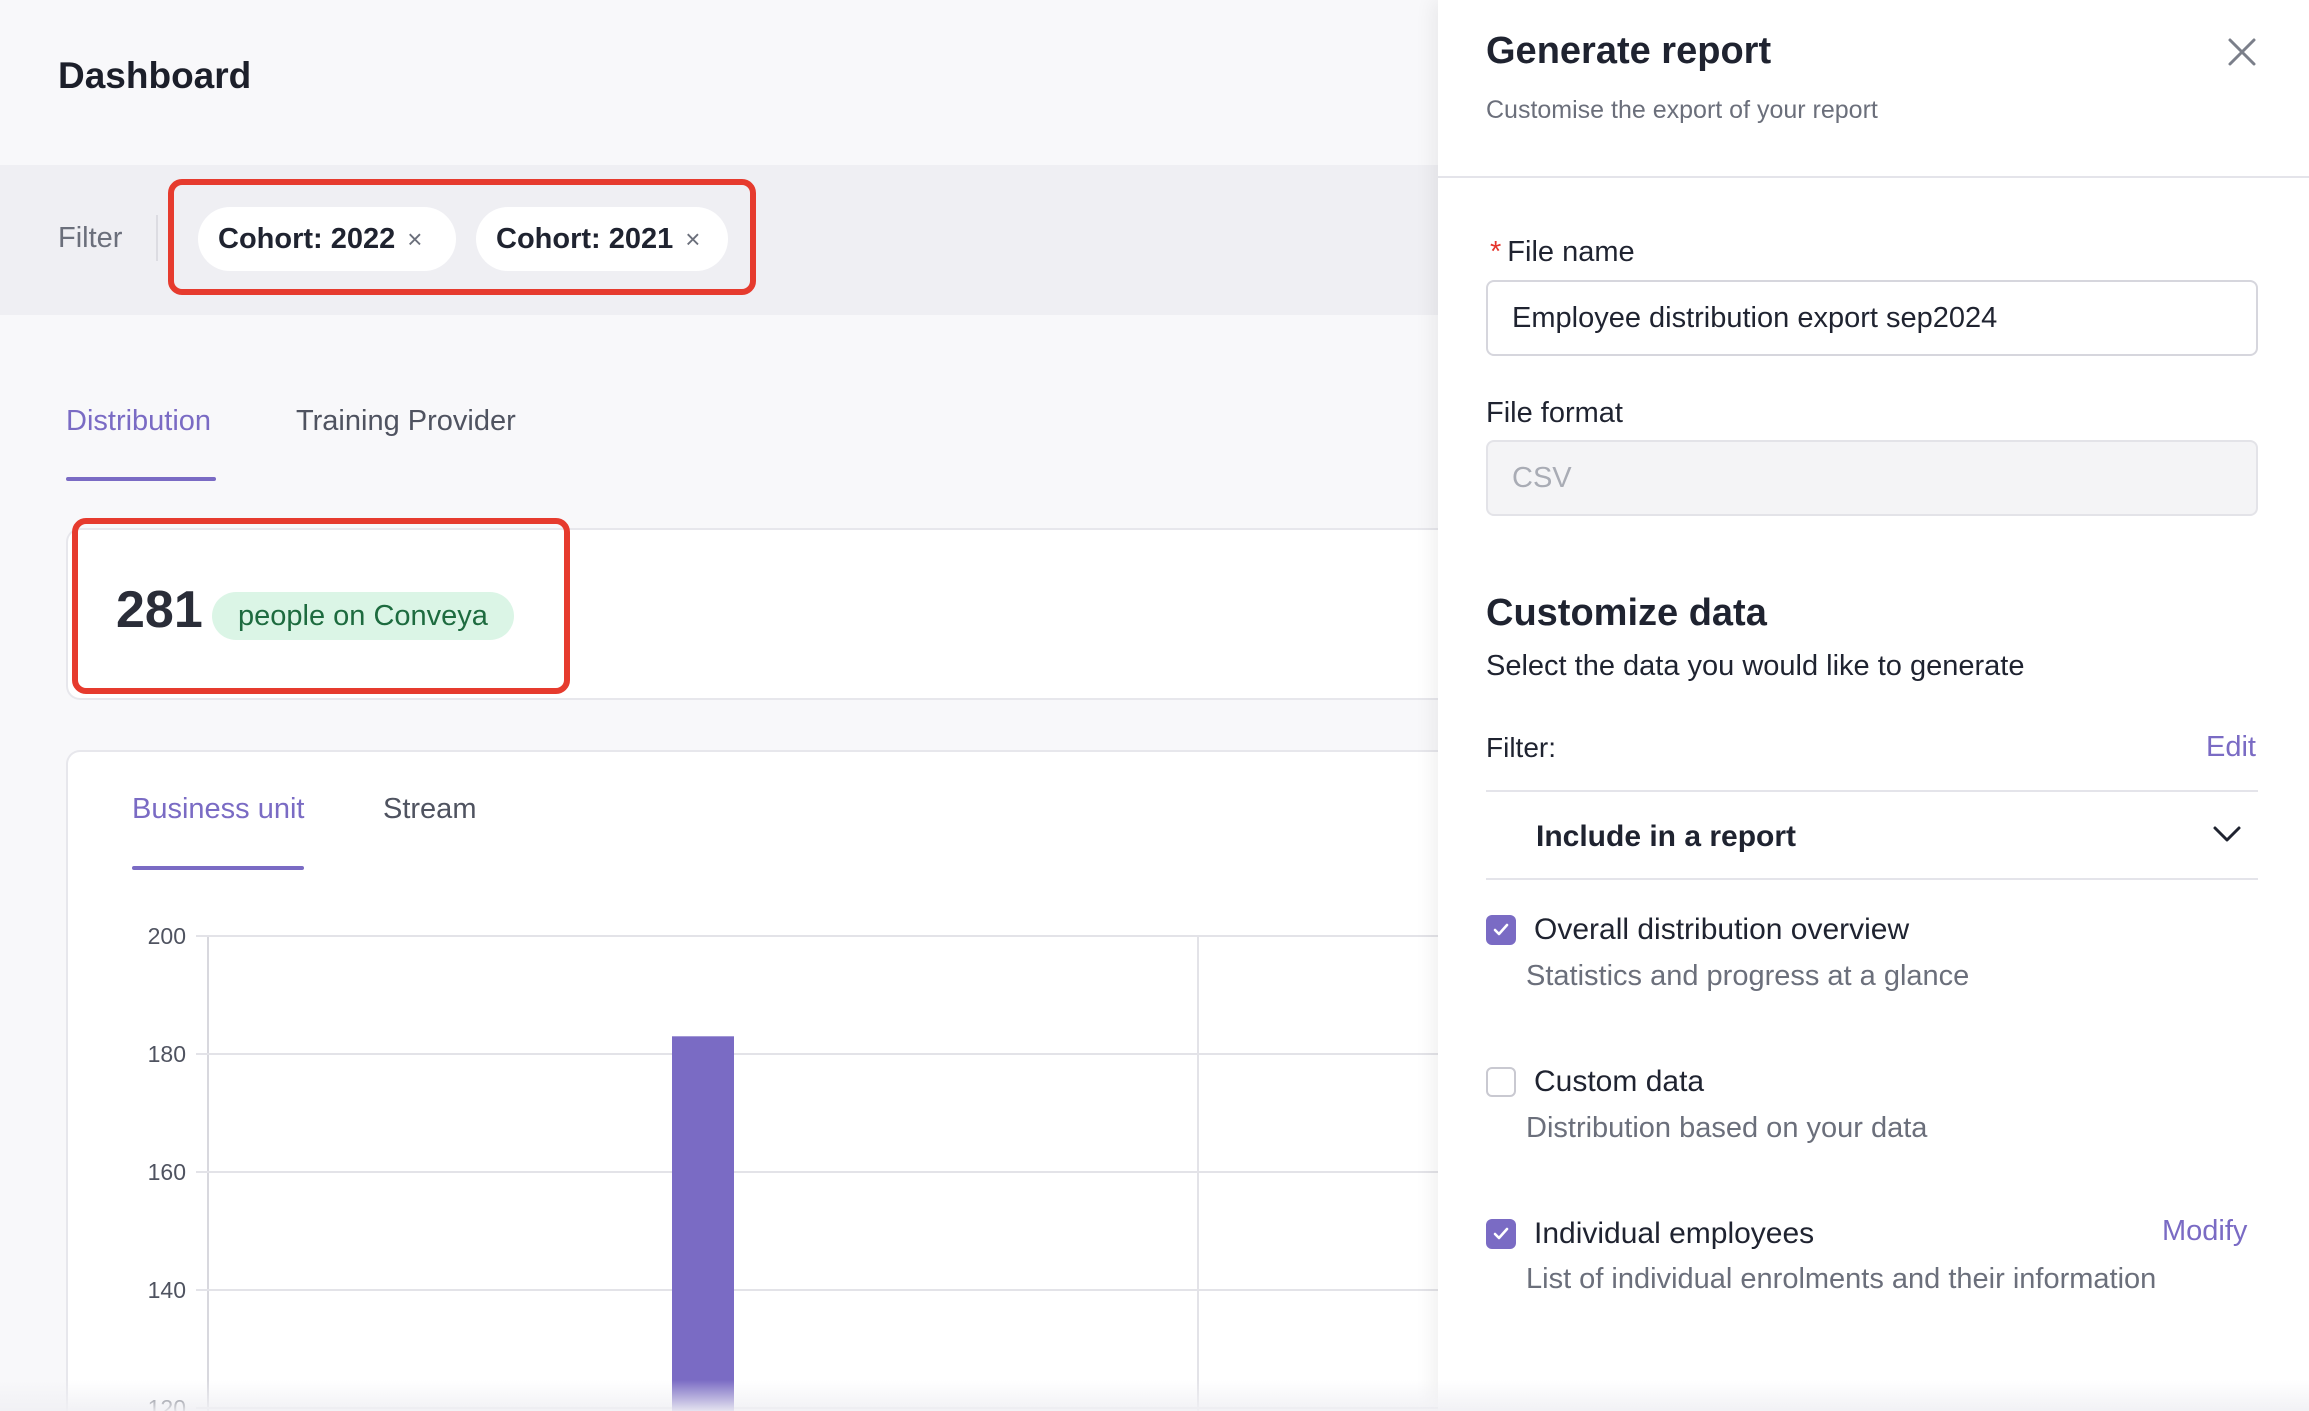 This screenshot has height=1411, width=2309. Describe the element at coordinates (1748, 976) in the screenshot. I see `option-description: Statistics and progress at a glance` at that location.